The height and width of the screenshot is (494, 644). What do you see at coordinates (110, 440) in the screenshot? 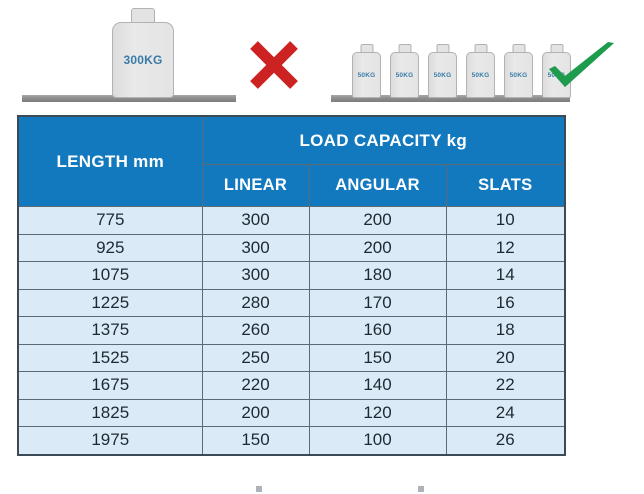
I see `cell-length: 1975` at bounding box center [110, 440].